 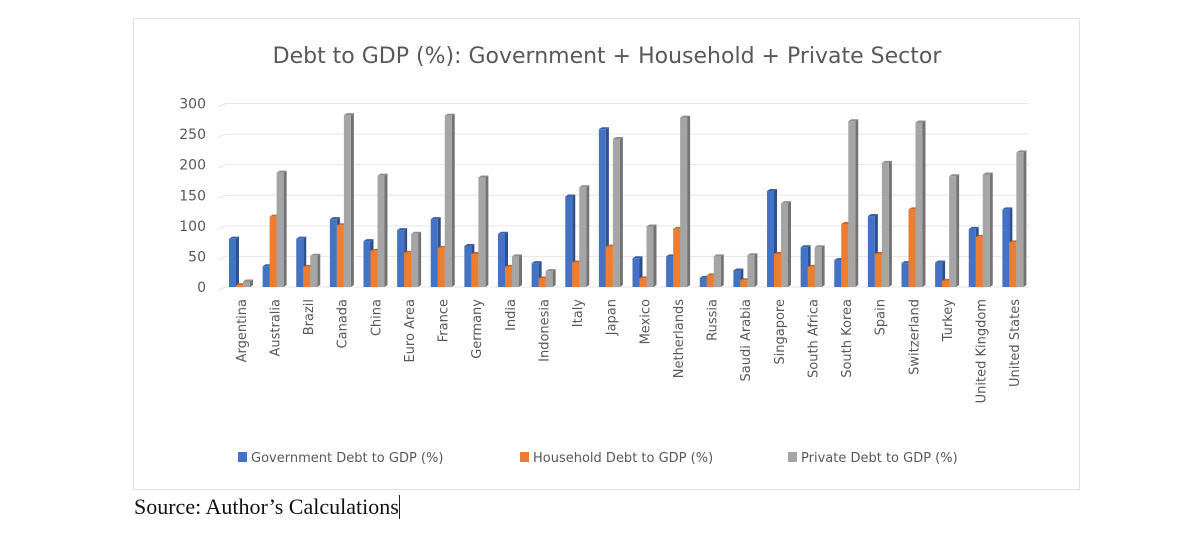 I want to click on x-tick-label: Singapore, so click(x=780, y=332).